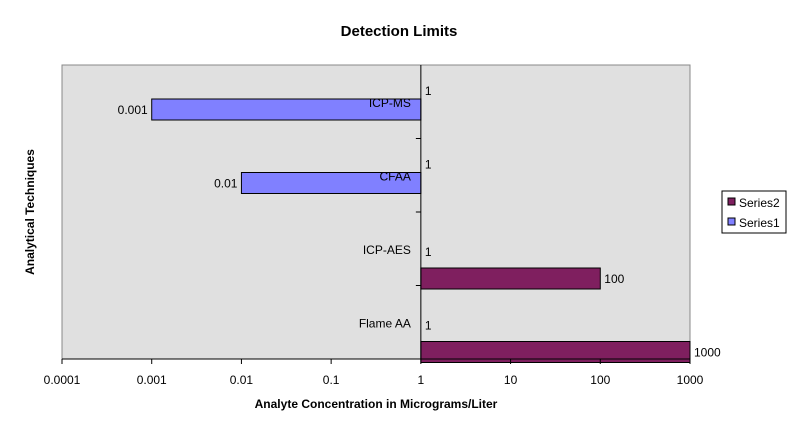 The width and height of the screenshot is (799, 432). What do you see at coordinates (395, 177) in the screenshot?
I see `category-label: CFAA` at bounding box center [395, 177].